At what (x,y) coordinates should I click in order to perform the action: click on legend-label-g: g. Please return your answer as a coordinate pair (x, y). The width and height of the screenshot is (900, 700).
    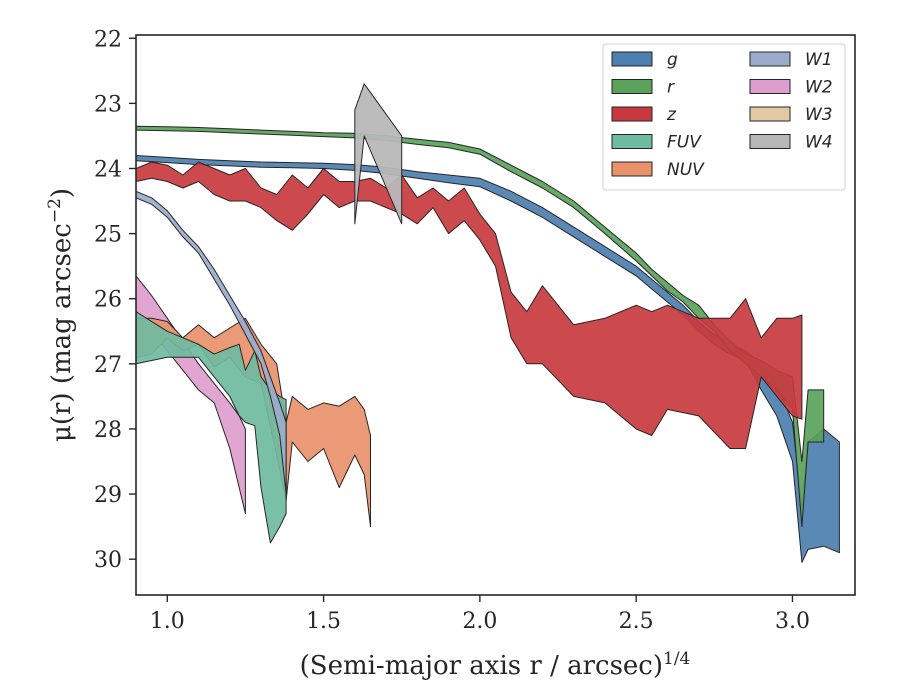
    Looking at the image, I should click on (672, 60).